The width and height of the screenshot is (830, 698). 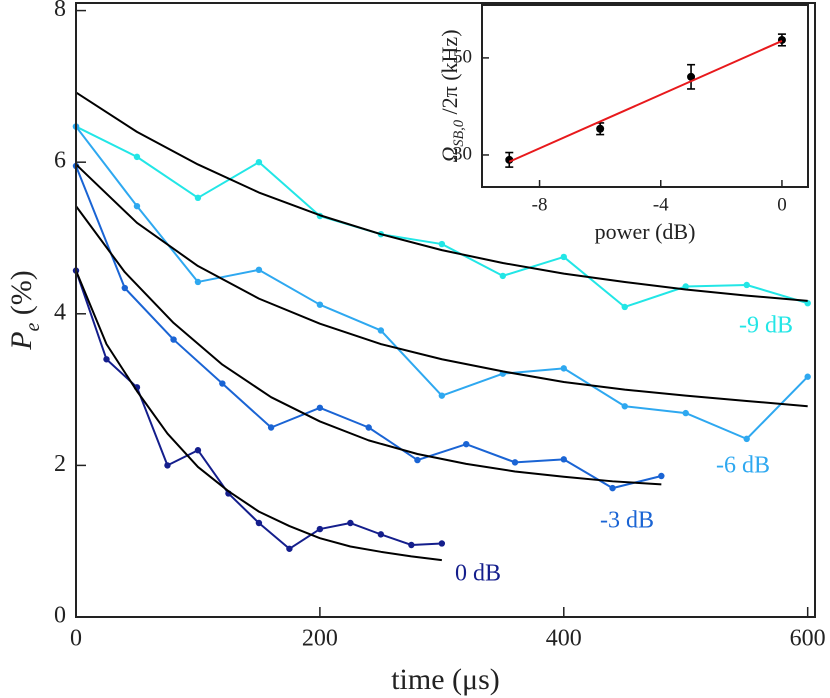 What do you see at coordinates (462, 153) in the screenshot?
I see `y-tick-label: 30` at bounding box center [462, 153].